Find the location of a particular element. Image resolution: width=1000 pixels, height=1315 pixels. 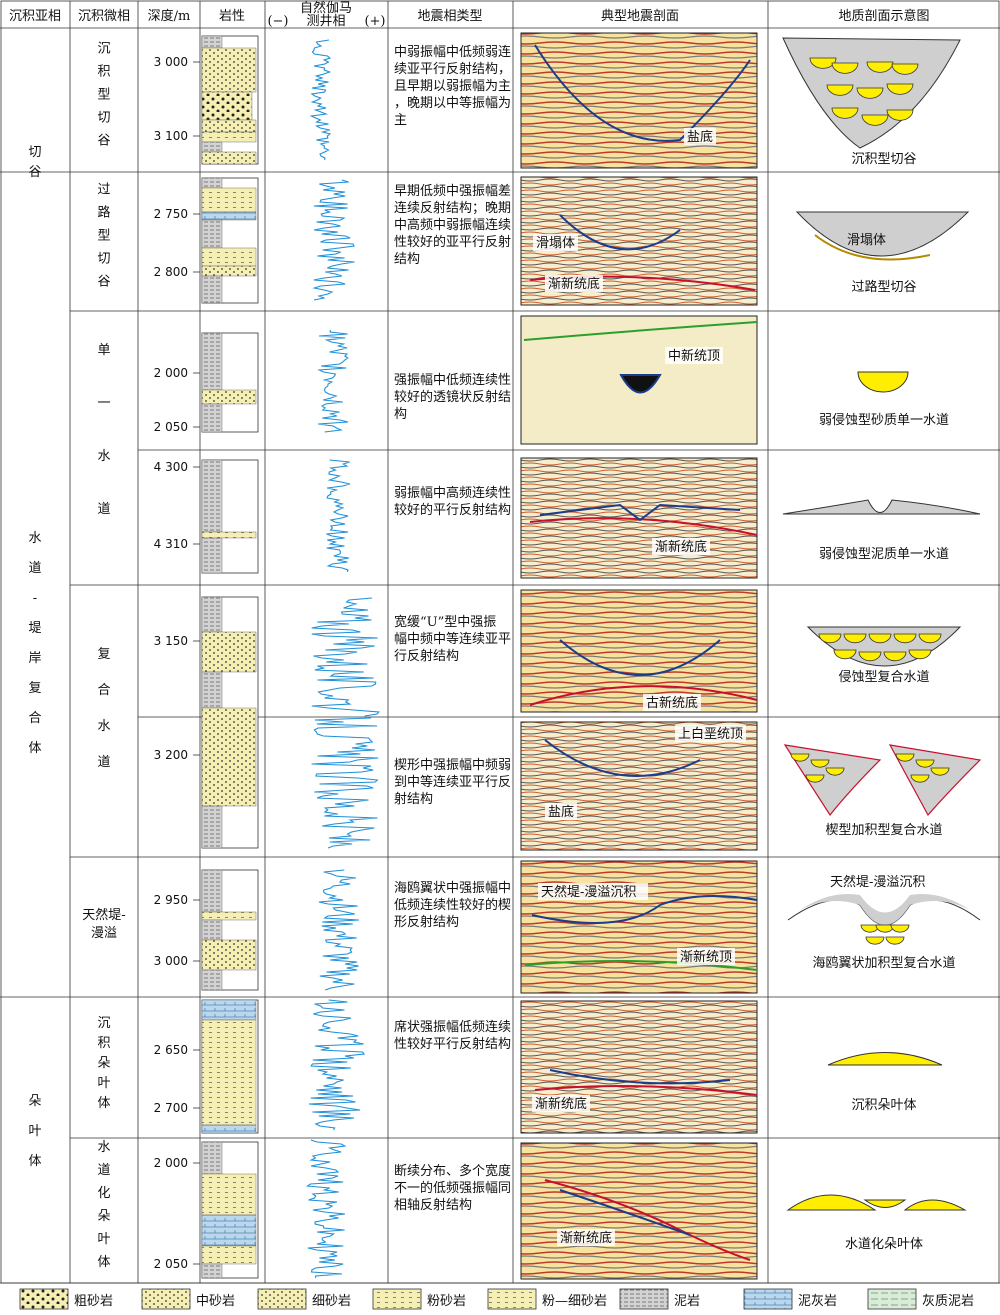

seismic-type-text: 射结构 is located at coordinates (413, 799).